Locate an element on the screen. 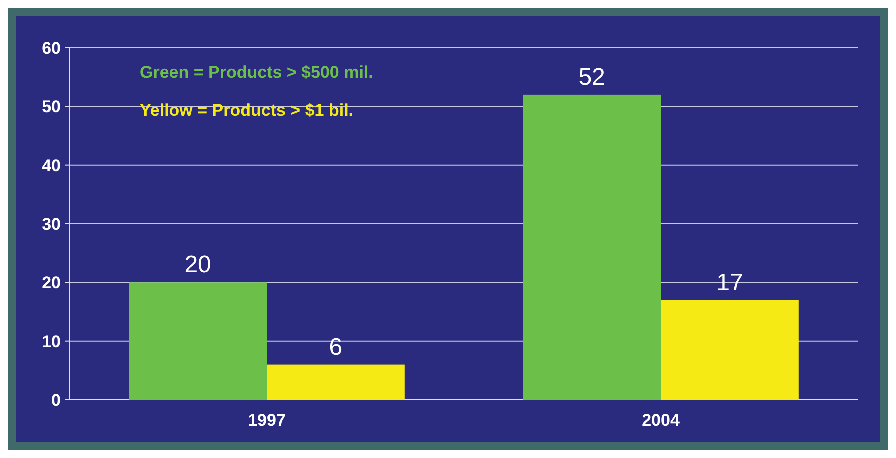  text: Green = Products > $500 mil. is located at coordinates (257, 72).